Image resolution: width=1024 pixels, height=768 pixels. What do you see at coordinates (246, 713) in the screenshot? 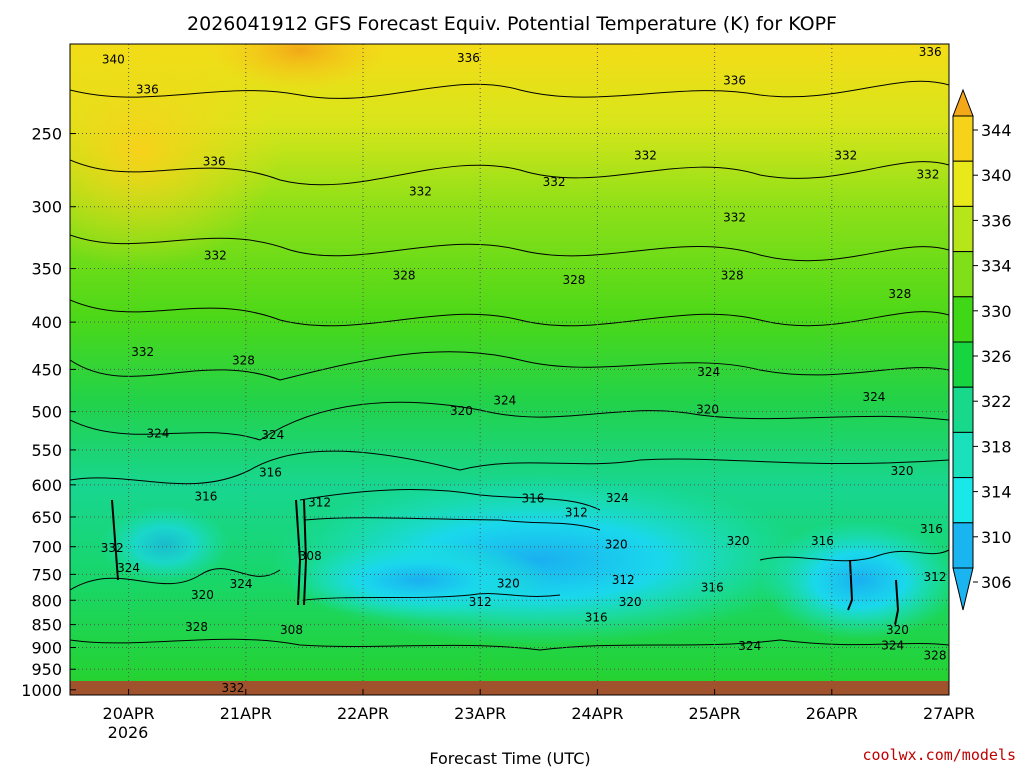
I see `x-tick-label: 21APR` at bounding box center [246, 713].